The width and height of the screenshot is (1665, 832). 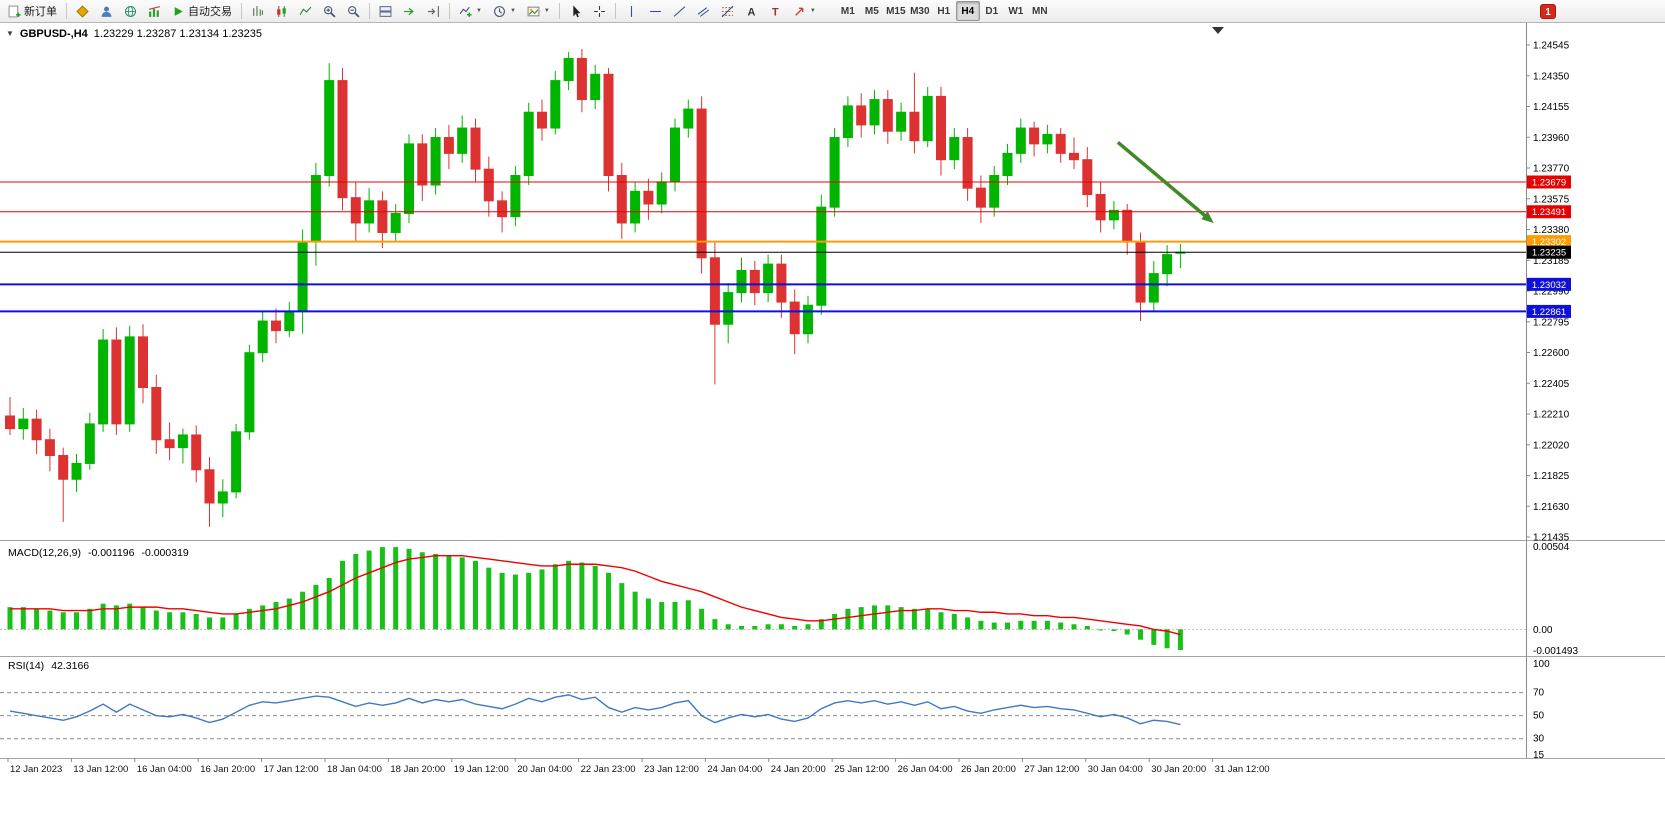 What do you see at coordinates (1551, 107) in the screenshot?
I see `svg-text: 1.24155` at bounding box center [1551, 107].